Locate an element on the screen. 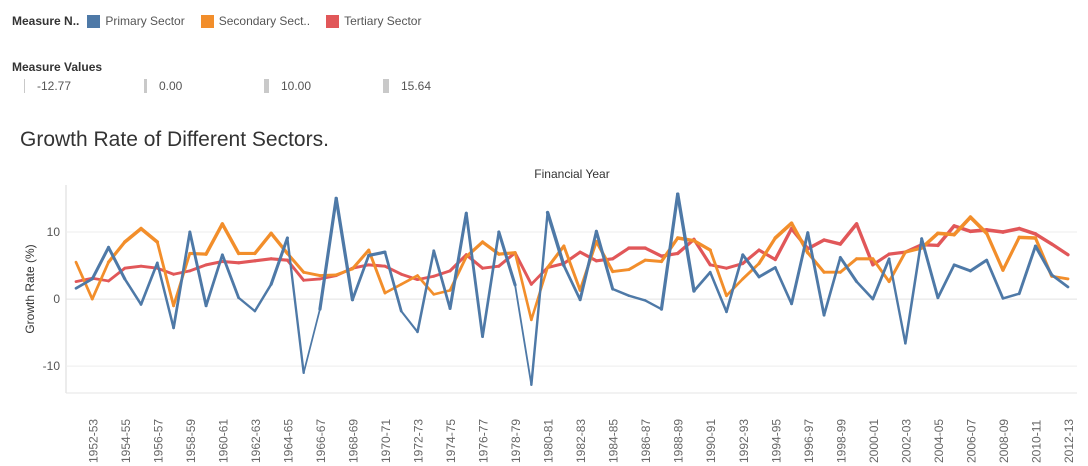  x-tick-label: 2010-11 is located at coordinates (1036, 441).